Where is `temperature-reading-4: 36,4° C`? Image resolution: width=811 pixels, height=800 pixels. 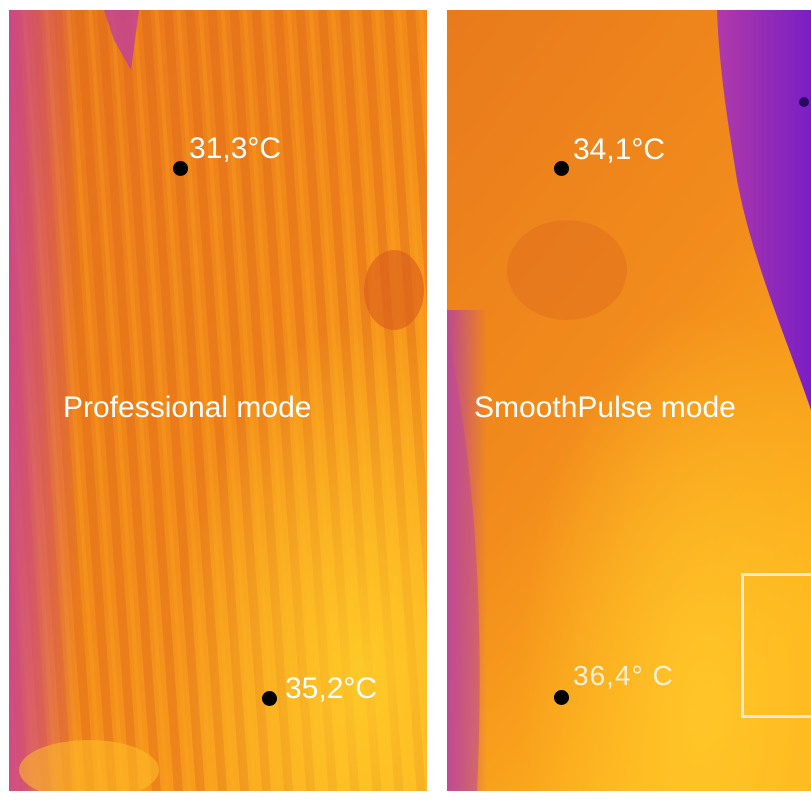 temperature-reading-4: 36,4° C is located at coordinates (623, 675).